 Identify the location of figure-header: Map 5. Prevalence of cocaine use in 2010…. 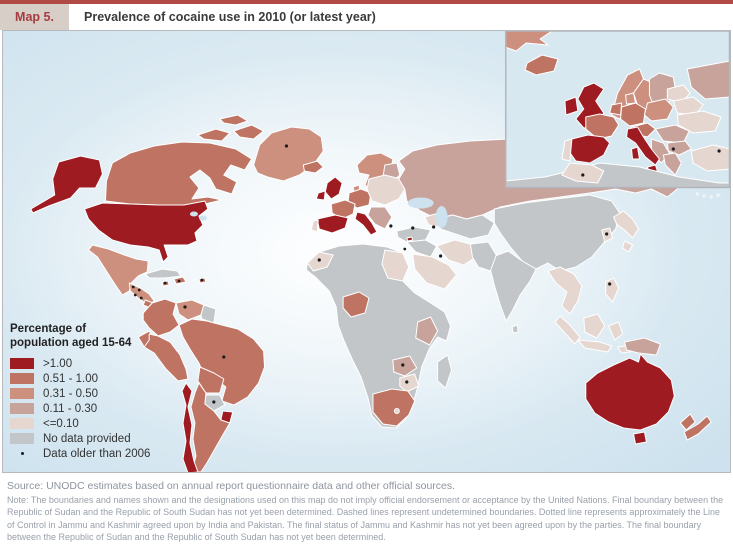
(366, 17).